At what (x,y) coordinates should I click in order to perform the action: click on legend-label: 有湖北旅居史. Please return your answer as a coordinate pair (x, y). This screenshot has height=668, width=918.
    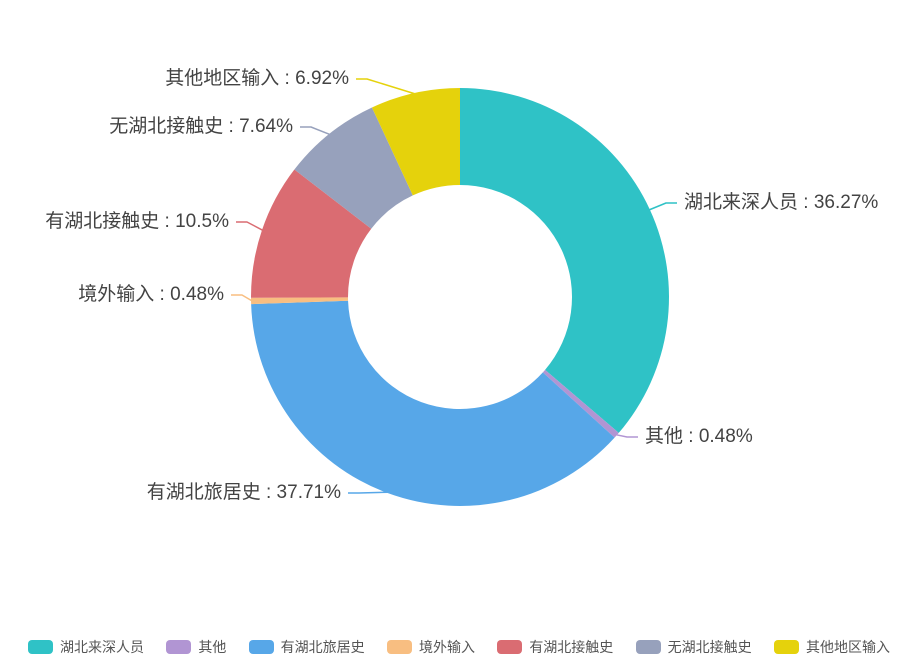
    Looking at the image, I should click on (322, 647).